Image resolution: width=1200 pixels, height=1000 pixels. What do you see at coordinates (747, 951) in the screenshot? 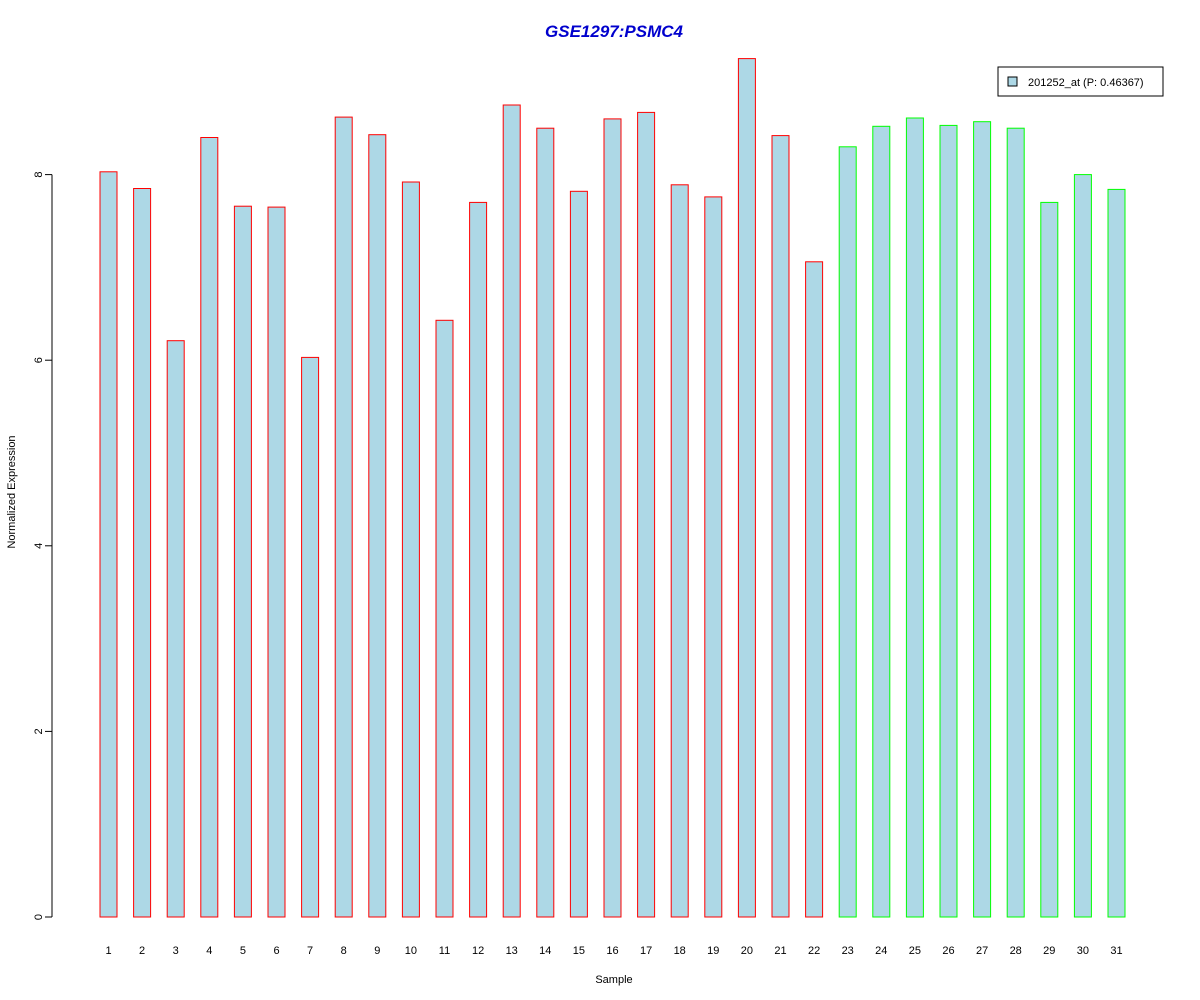
I see `x-tick-label: 20` at bounding box center [747, 951].